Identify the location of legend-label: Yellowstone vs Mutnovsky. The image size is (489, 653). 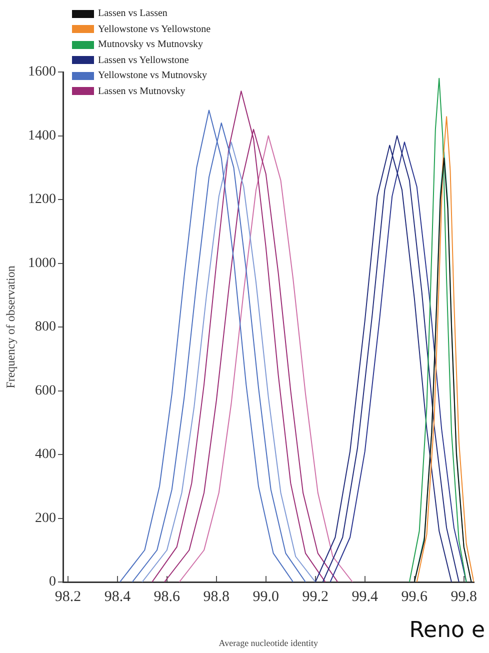
(152, 76).